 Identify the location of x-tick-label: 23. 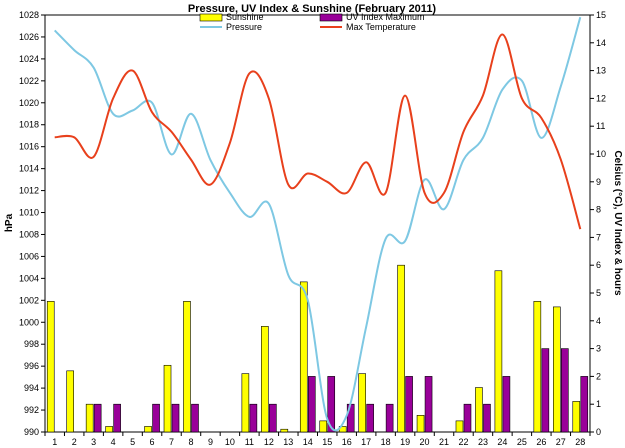
(483, 442).